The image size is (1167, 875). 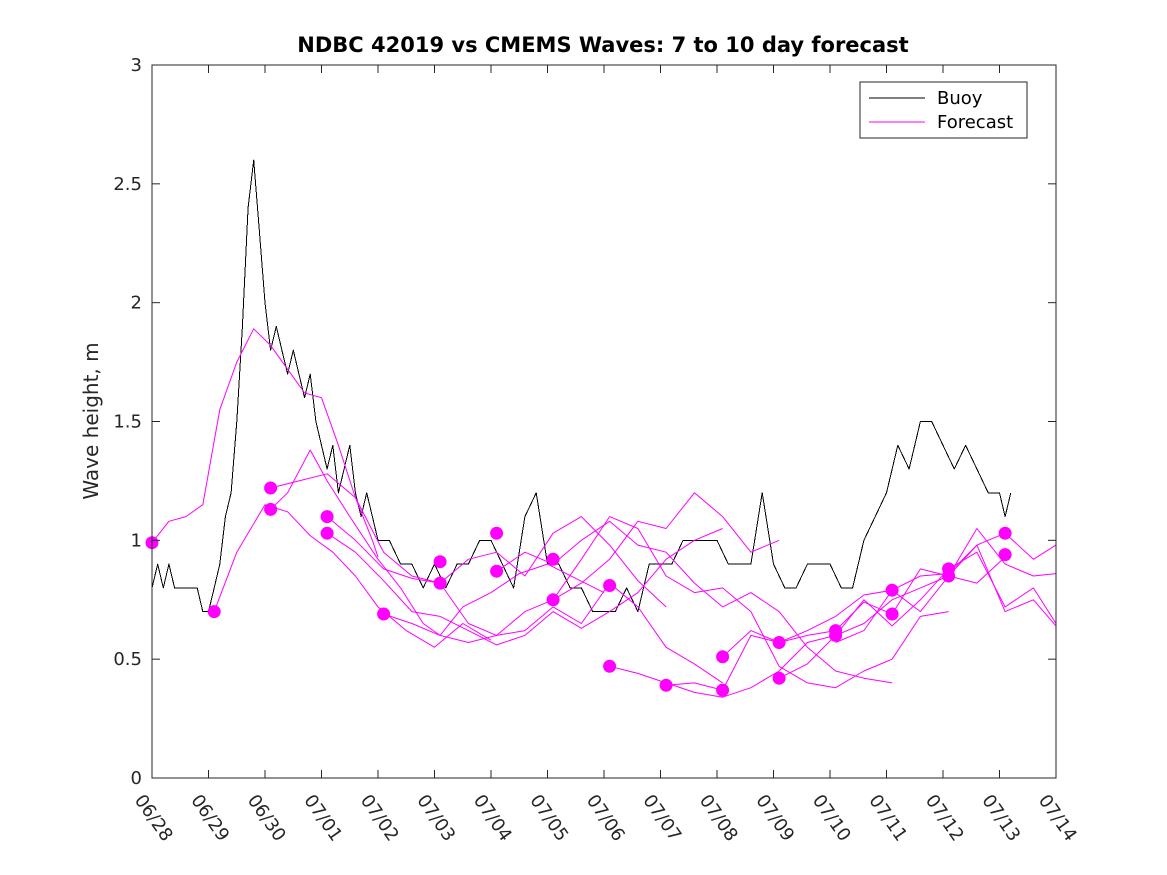 I want to click on x-tick-label: 07/02, so click(x=379, y=818).